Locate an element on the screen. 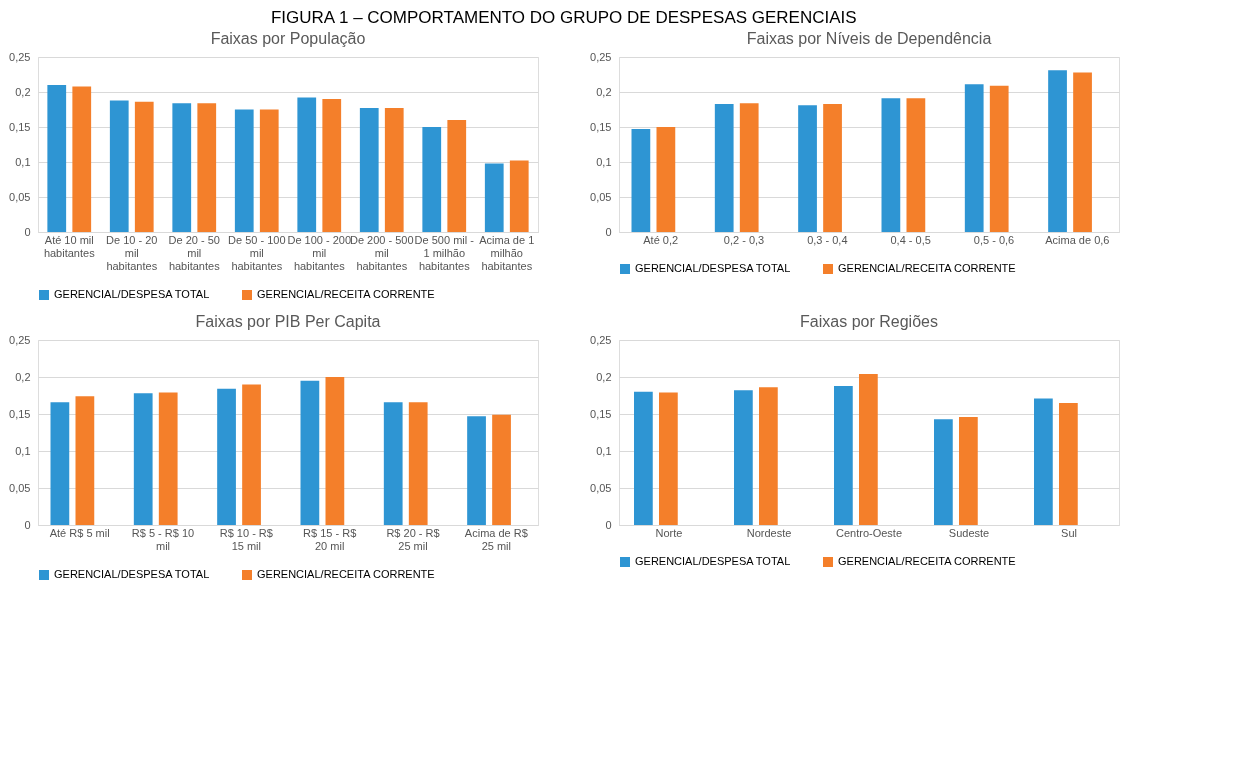  x-tick-label: De 100 - 200 mil habitantes is located at coordinates (319, 252).